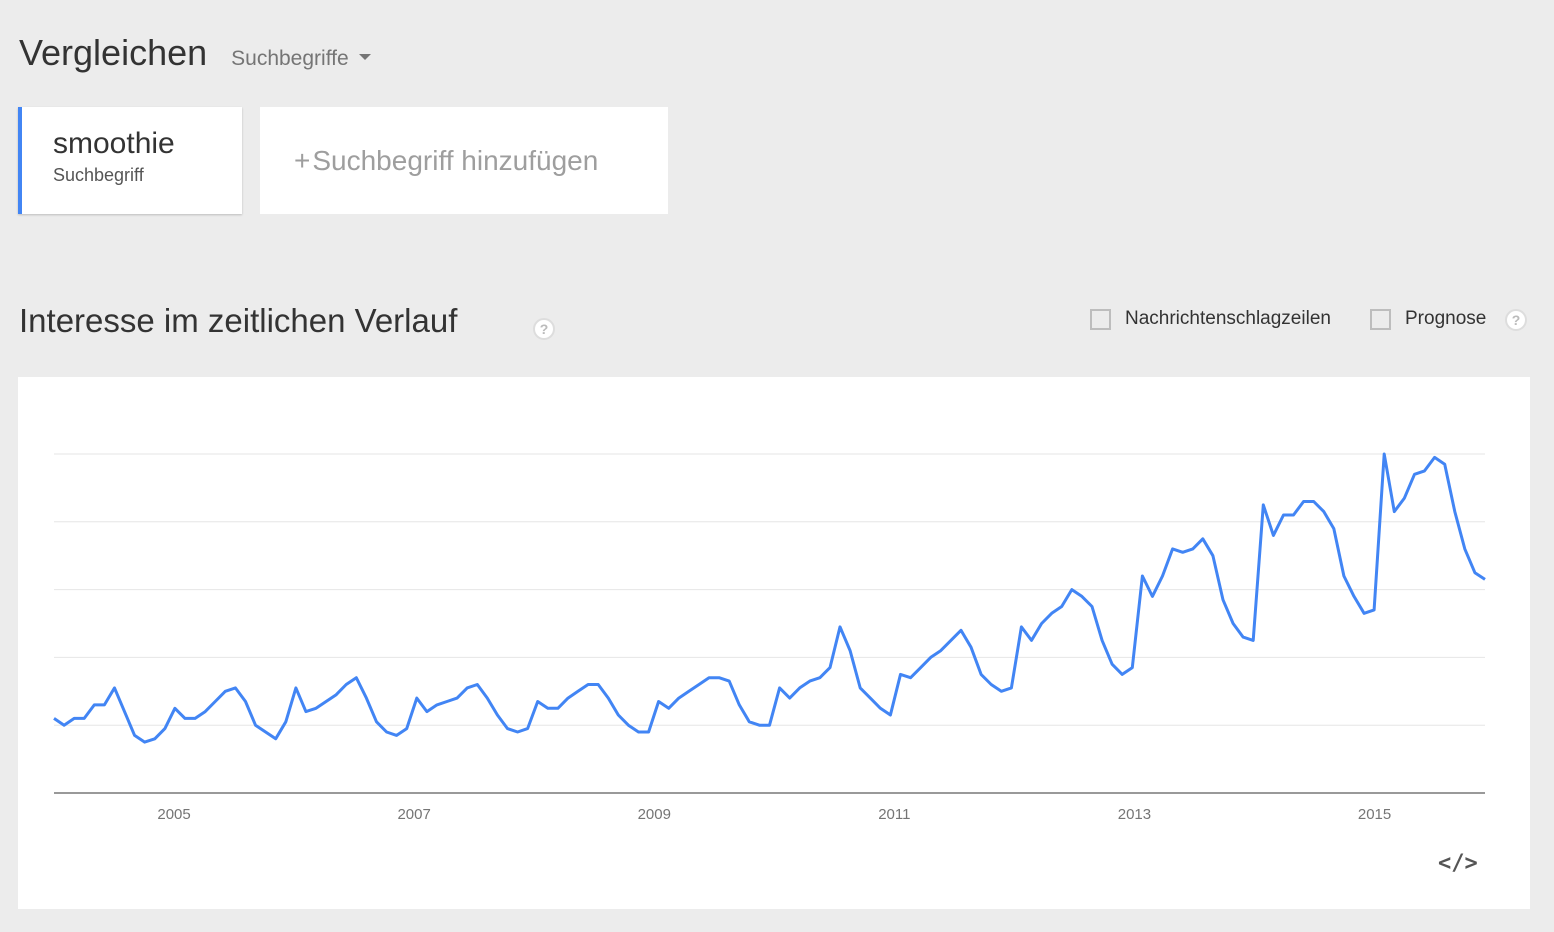 This screenshot has height=932, width=1554. Describe the element at coordinates (302, 160) in the screenshot. I see `plus-icon: +` at that location.